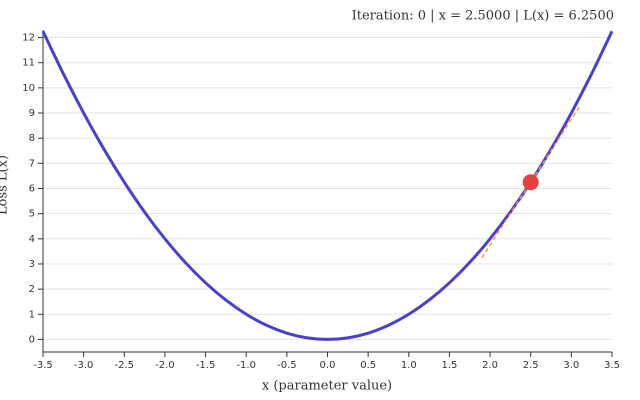 The height and width of the screenshot is (400, 640). What do you see at coordinates (531, 365) in the screenshot?
I see `x-tick-label: 2.5` at bounding box center [531, 365].